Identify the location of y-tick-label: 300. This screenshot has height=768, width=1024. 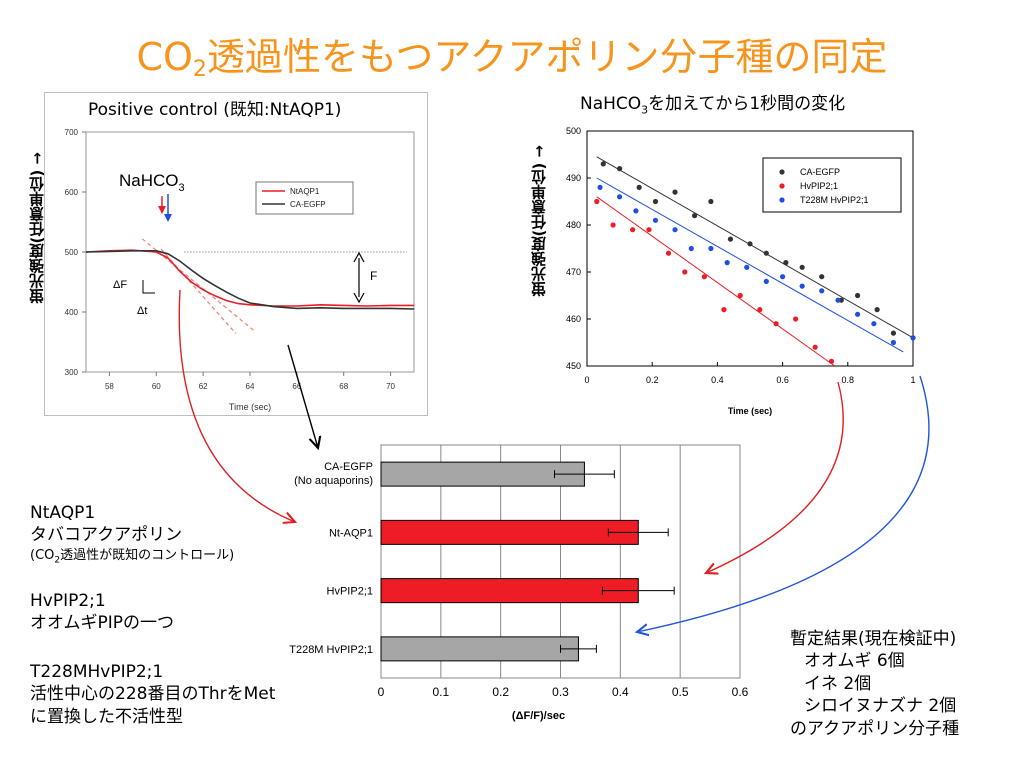
(72, 372).